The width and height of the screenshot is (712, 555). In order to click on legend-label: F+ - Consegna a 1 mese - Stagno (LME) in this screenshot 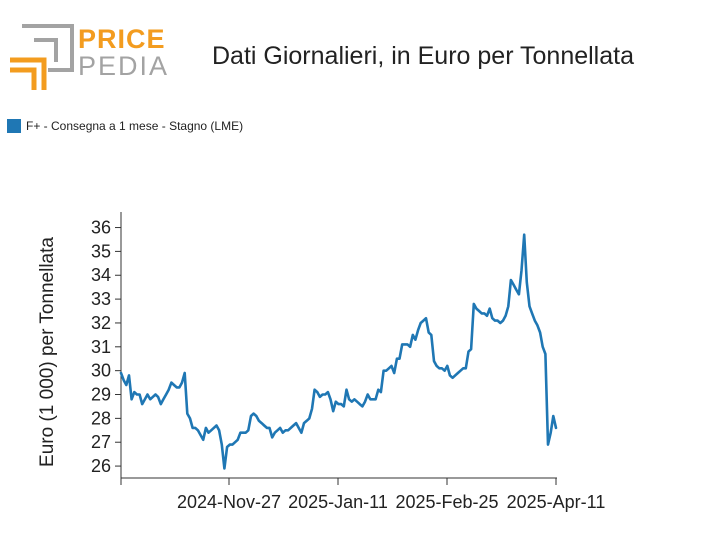, I will do `click(135, 126)`.